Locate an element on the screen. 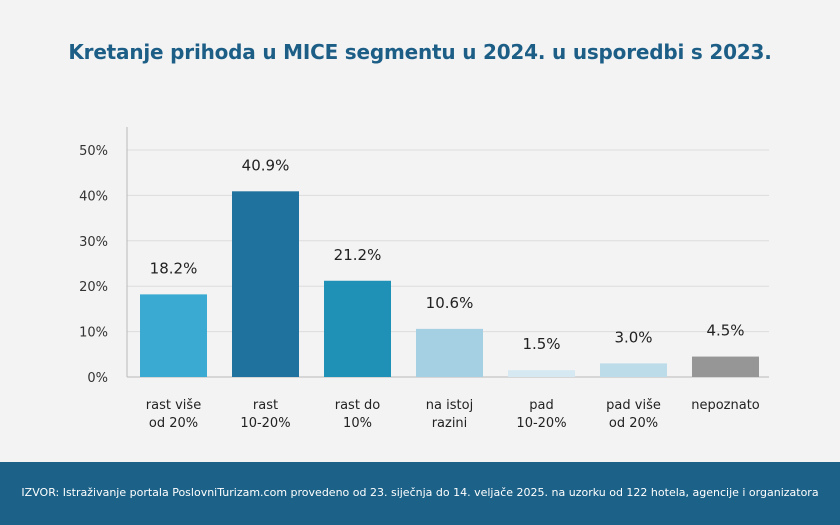 This screenshot has width=840, height=525. bar-value-label: 10.6% is located at coordinates (450, 303).